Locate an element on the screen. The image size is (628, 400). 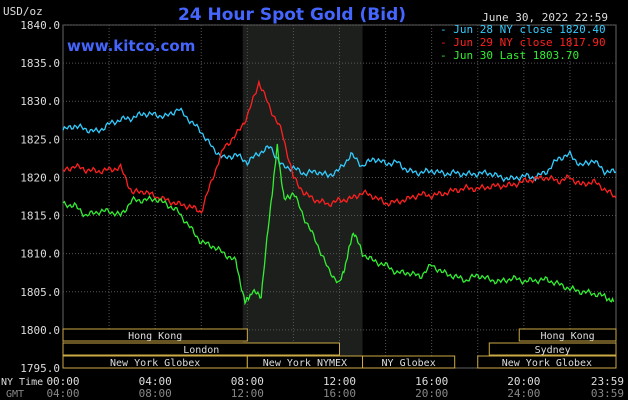
y-tick-label: 1820.0 is located at coordinates (40, 177).